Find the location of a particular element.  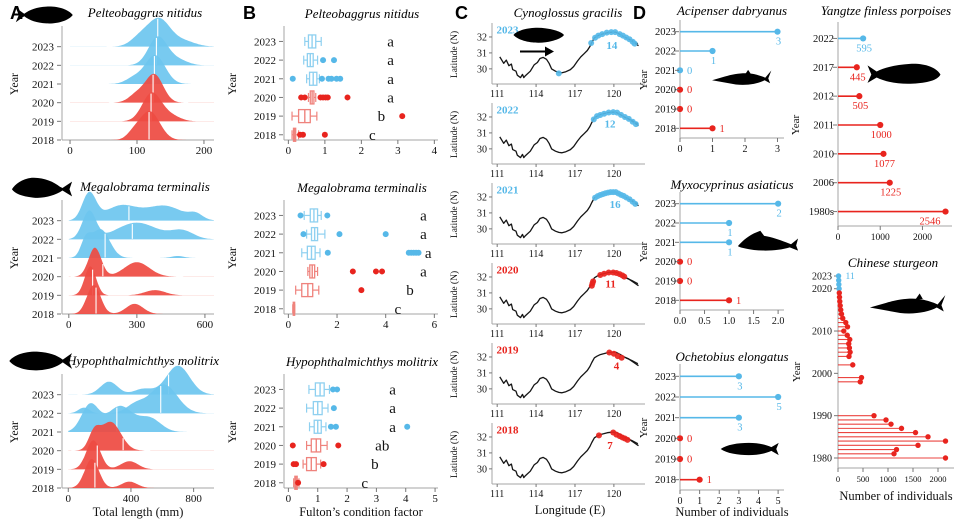

svg-text: 1000 is located at coordinates (881, 135).